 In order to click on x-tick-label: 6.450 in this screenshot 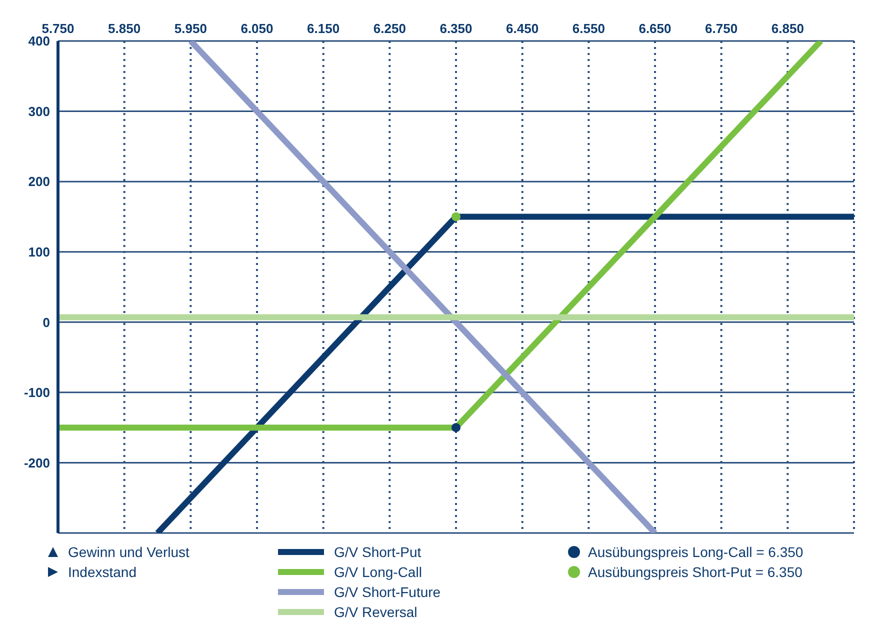, I will do `click(522, 28)`.